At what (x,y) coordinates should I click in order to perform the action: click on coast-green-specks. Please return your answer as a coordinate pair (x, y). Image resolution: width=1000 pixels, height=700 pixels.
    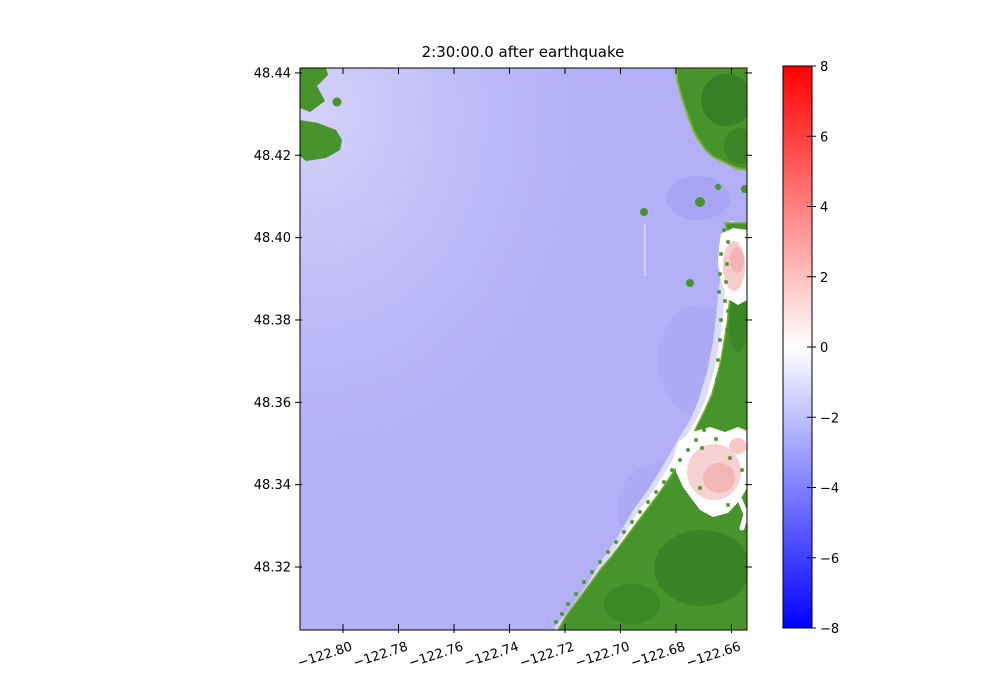
    Looking at the image, I should click on (649, 426).